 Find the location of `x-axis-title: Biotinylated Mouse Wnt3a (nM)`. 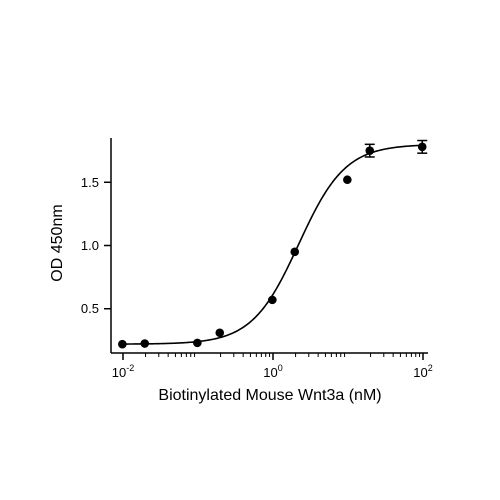

x-axis-title: Biotinylated Mouse Wnt3a (nM) is located at coordinates (269, 395).